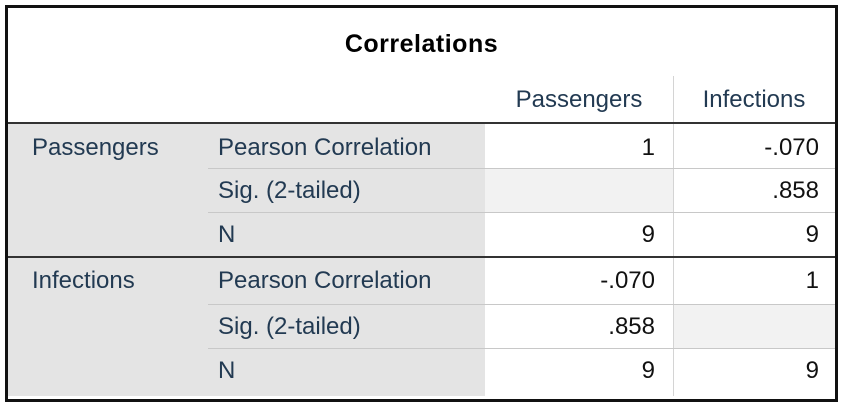 The image size is (843, 407). I want to click on infections-infections-sig-empty-cell, so click(754, 326).